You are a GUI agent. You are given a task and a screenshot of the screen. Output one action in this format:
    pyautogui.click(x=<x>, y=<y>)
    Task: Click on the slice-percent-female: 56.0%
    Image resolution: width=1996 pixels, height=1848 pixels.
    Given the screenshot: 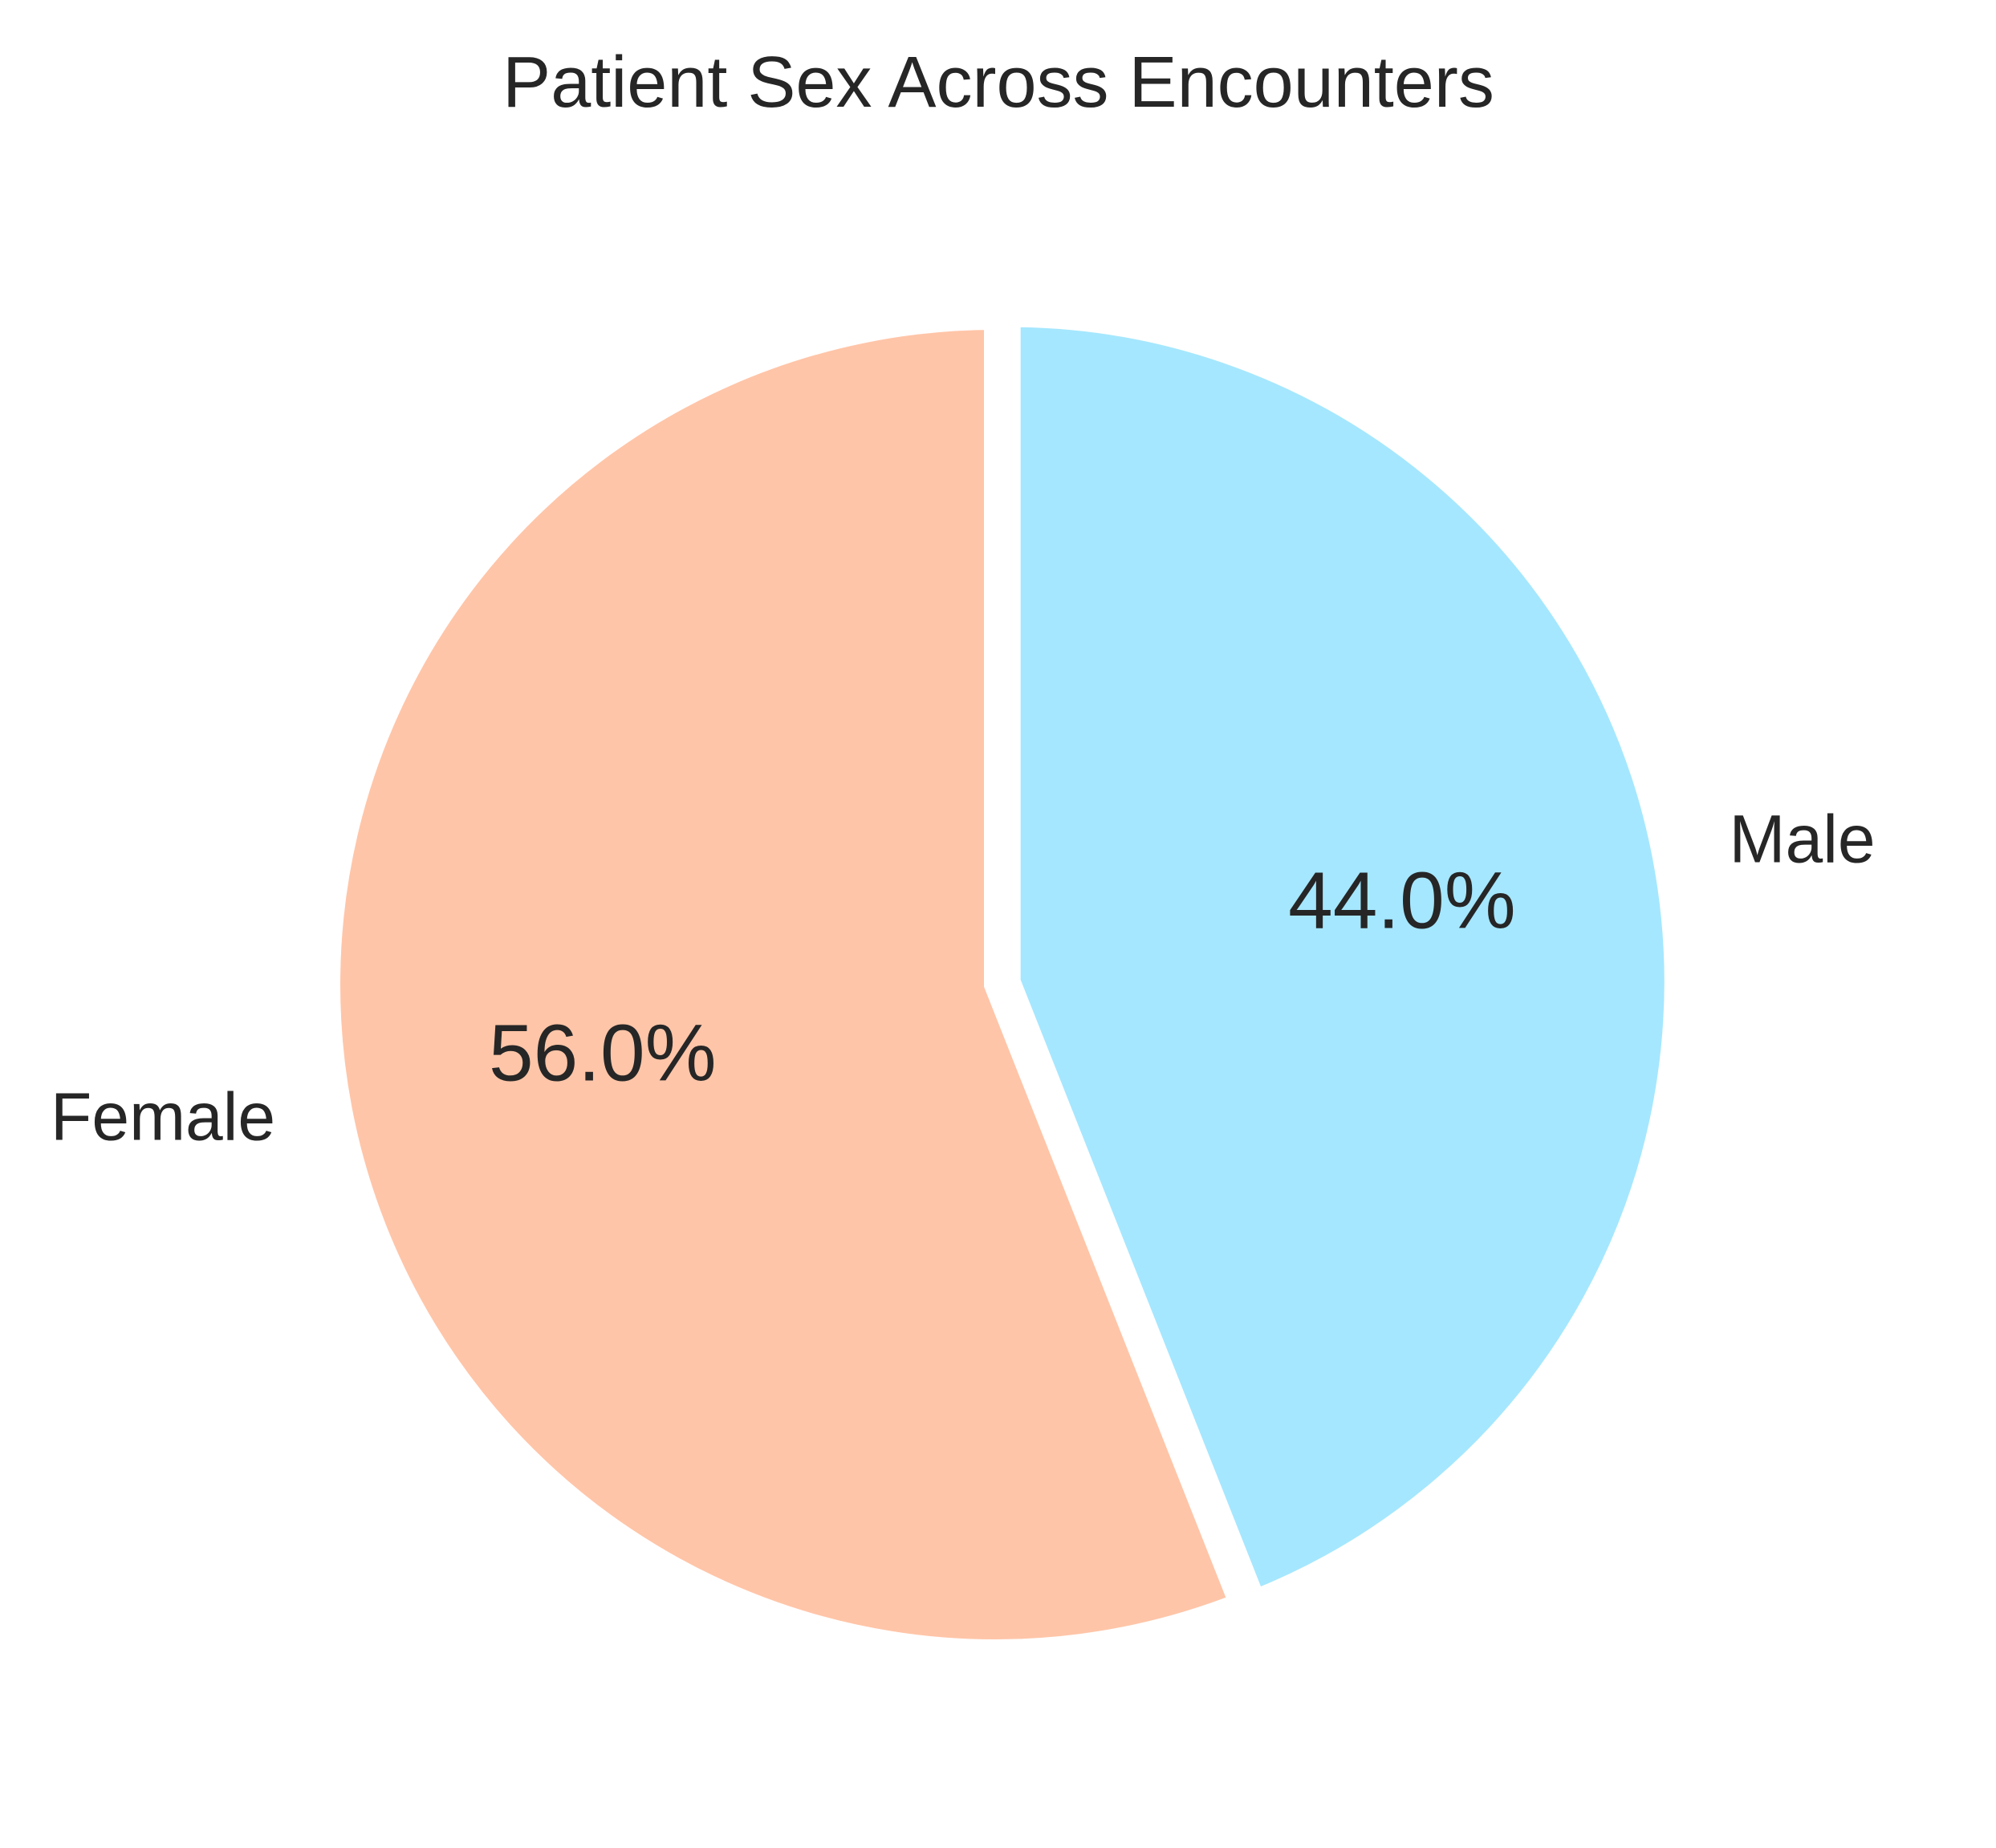 What is the action you would take?
    pyautogui.click(x=603, y=1054)
    